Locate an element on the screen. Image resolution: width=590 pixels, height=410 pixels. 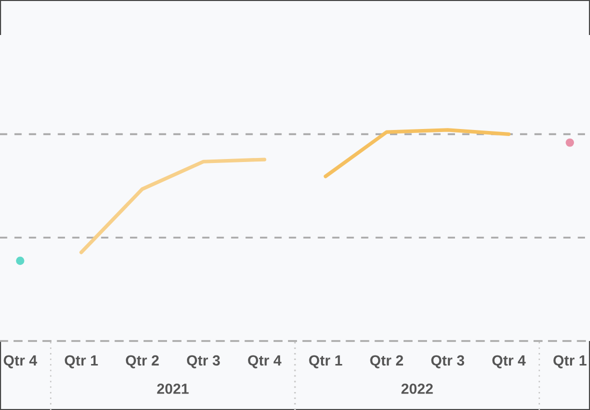
text: 2022 is located at coordinates (417, 389).